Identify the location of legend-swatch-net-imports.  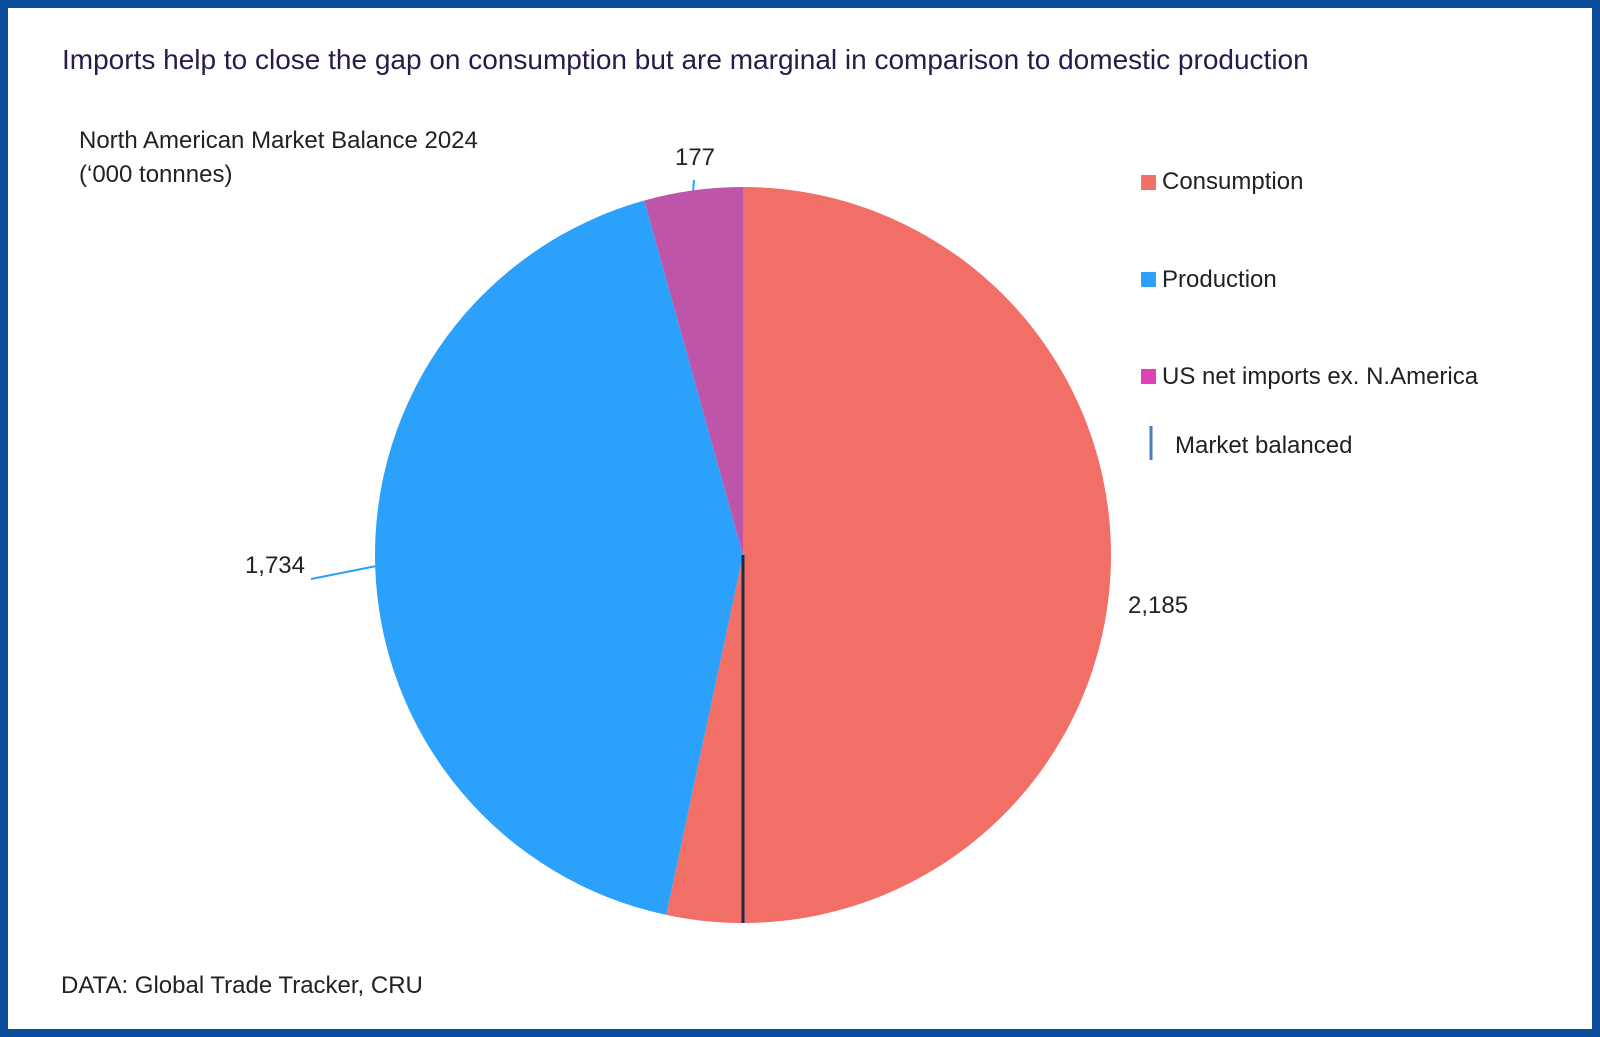
(1148, 376).